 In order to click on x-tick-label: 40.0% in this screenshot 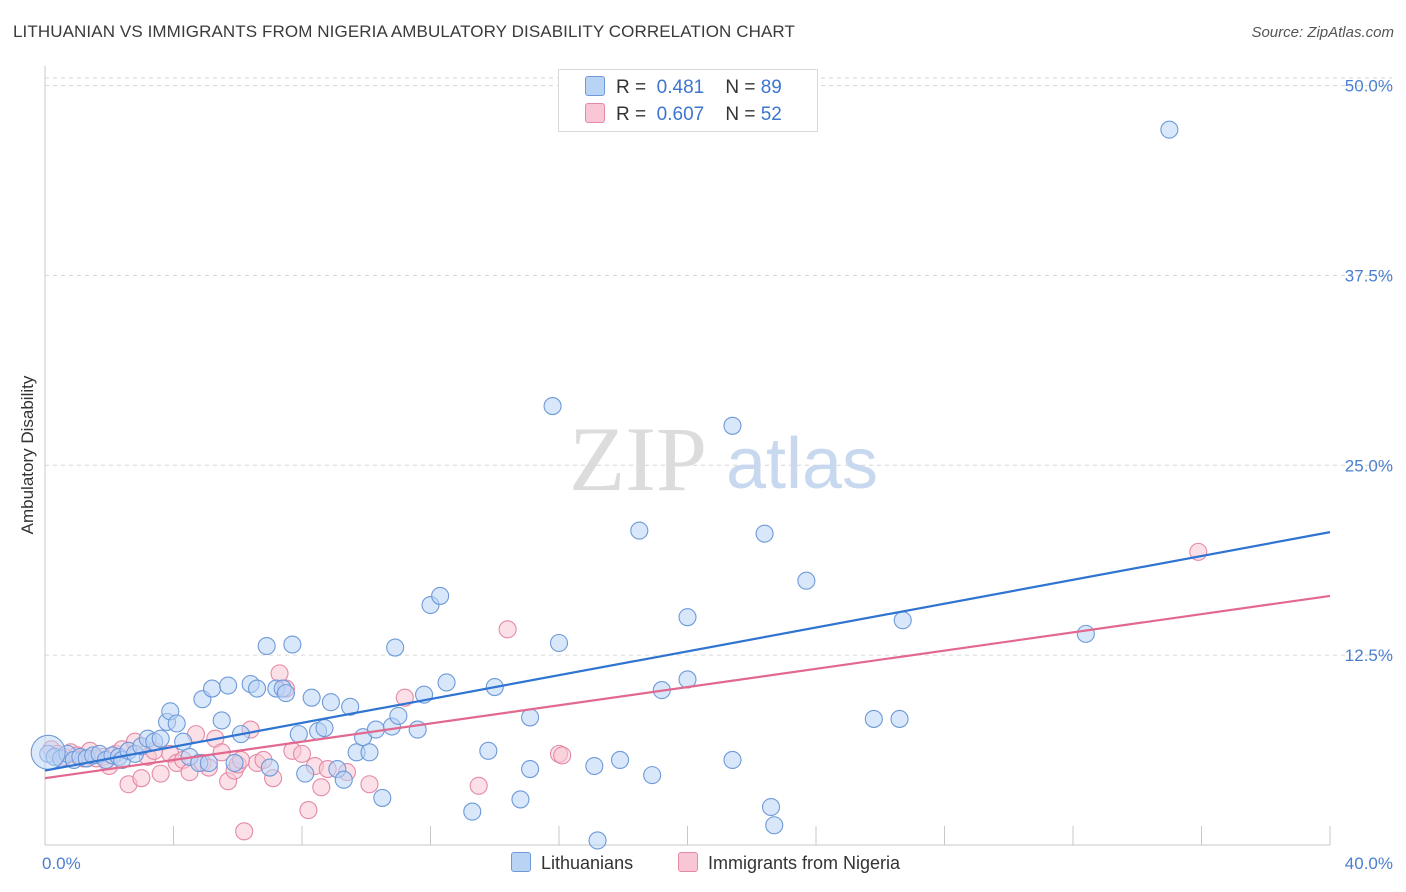, I will do `click(1369, 863)`.